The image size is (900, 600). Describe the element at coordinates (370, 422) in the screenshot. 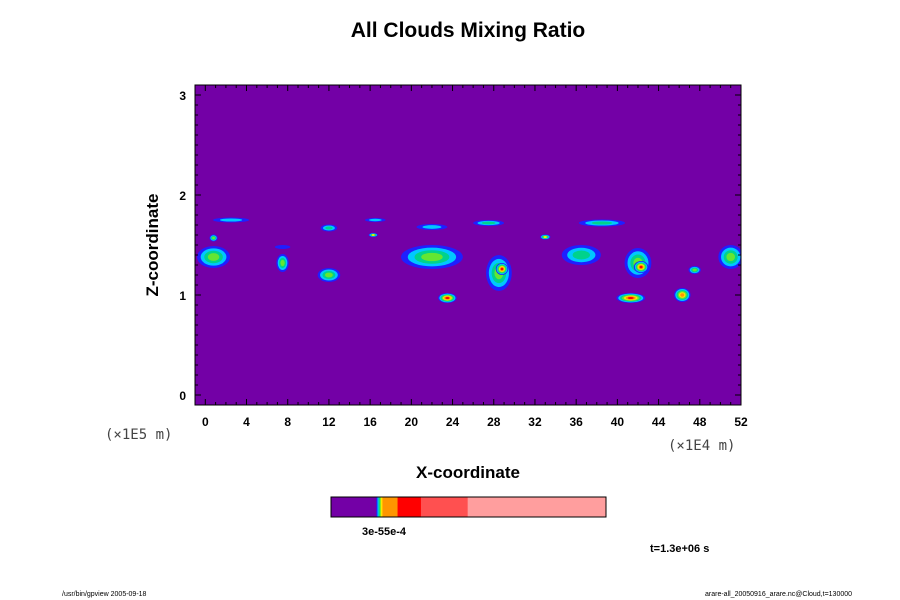

I see `x-tick-label: 16` at that location.